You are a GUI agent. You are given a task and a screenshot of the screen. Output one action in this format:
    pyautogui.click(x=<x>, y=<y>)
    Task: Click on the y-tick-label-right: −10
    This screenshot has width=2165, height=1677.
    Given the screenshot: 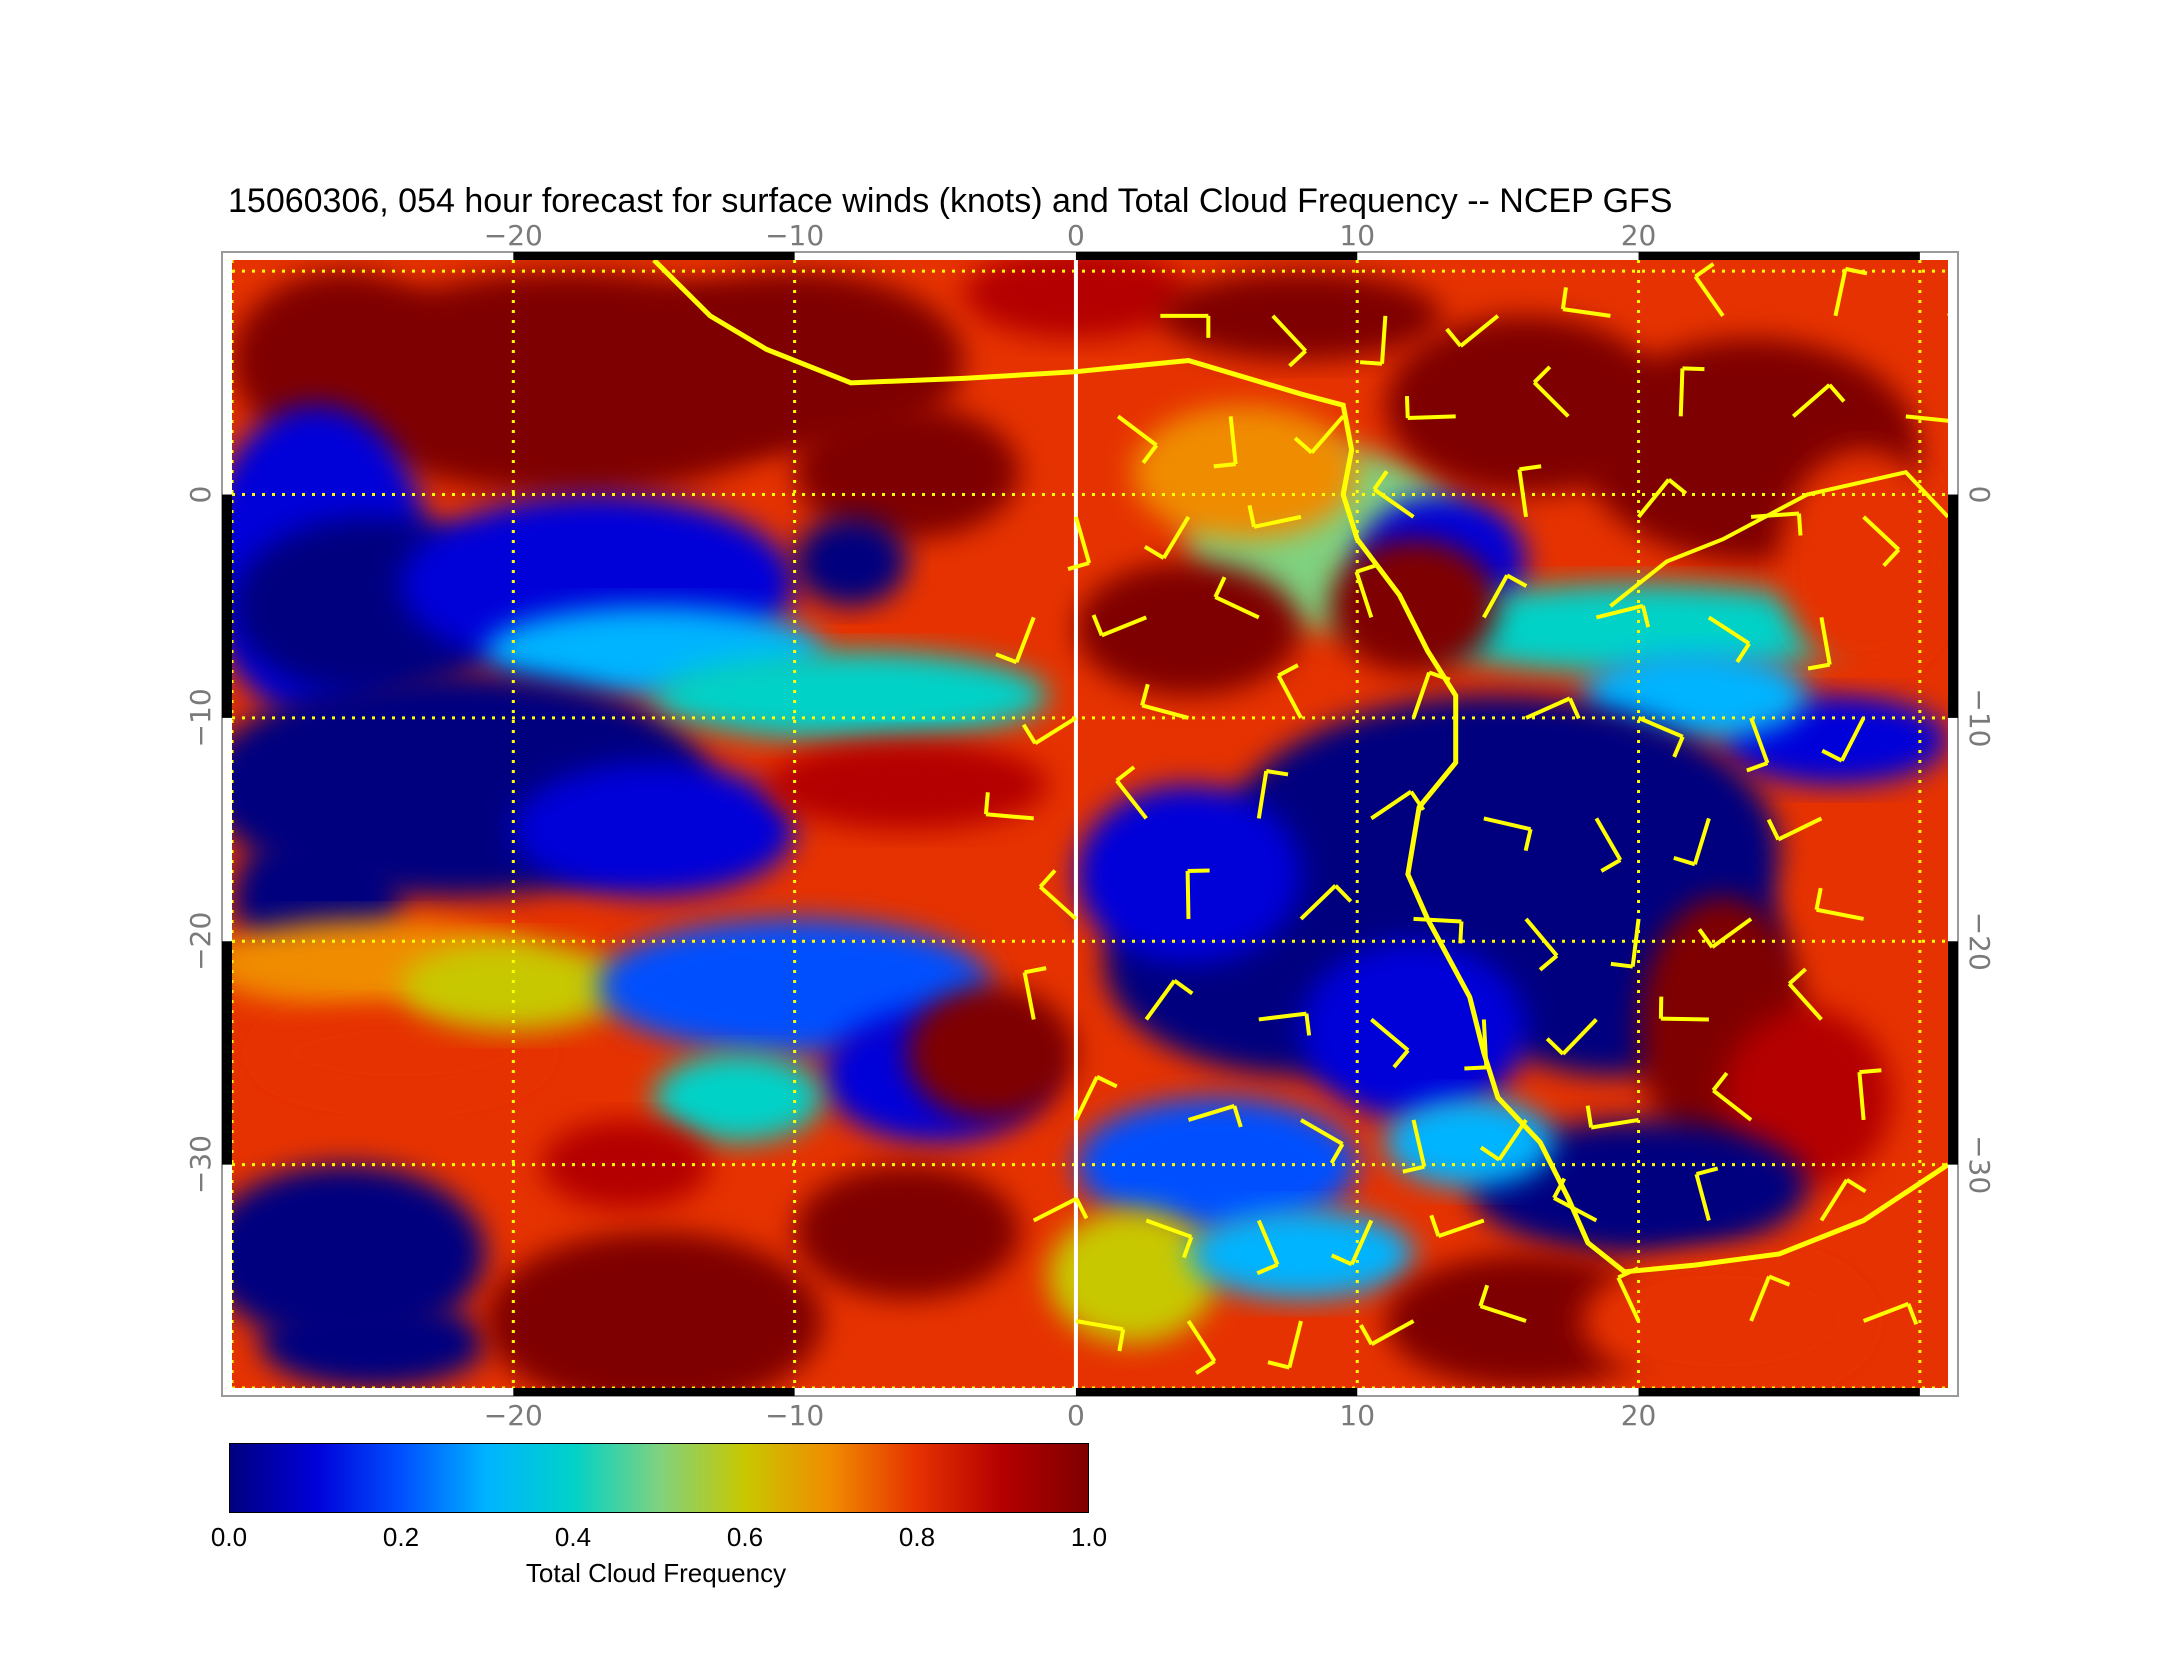 What is the action you would take?
    pyautogui.click(x=1979, y=717)
    